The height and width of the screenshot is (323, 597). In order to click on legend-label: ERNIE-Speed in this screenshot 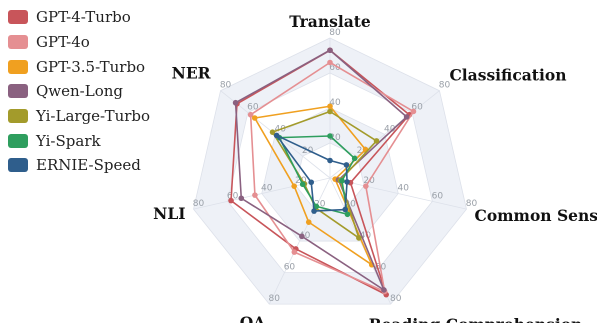, I will do `click(88, 165)`.